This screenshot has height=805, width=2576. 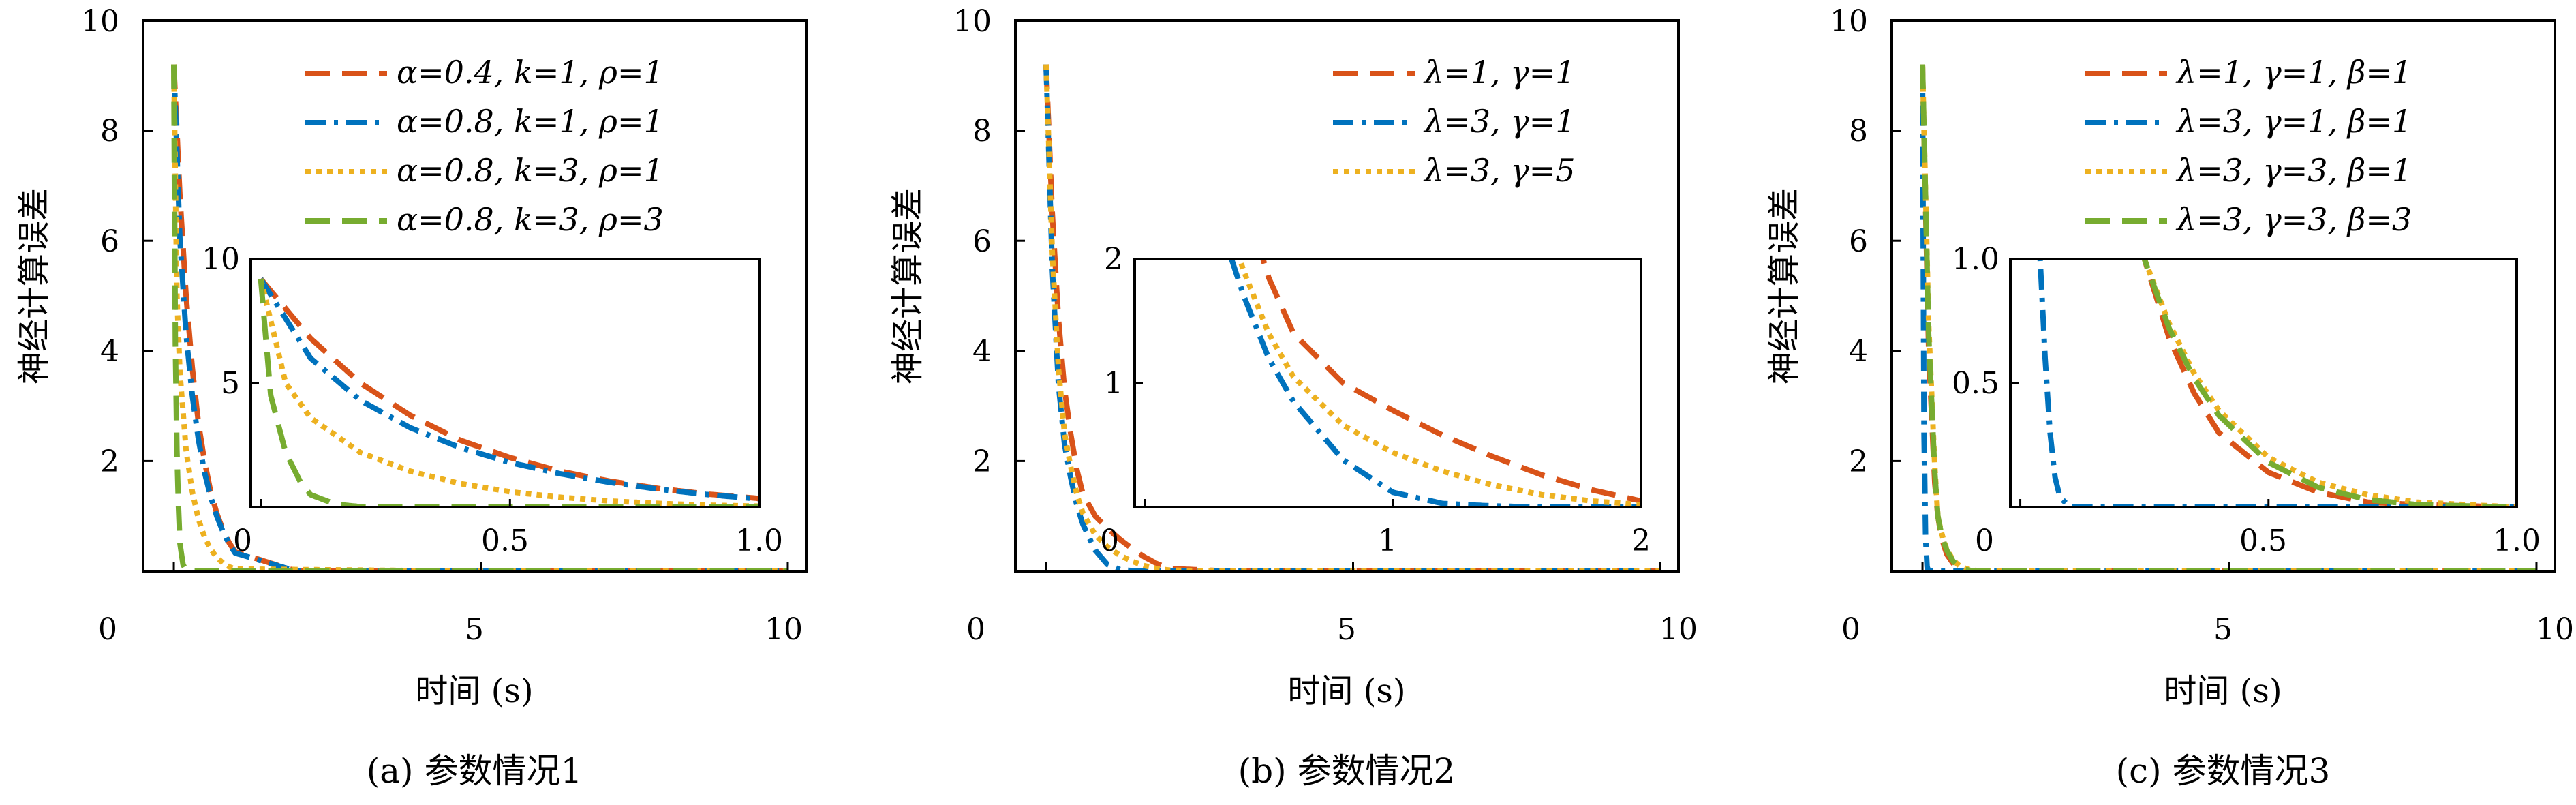 I want to click on panel-c-inset-ytick-1: 1.0, so click(x=1975, y=259).